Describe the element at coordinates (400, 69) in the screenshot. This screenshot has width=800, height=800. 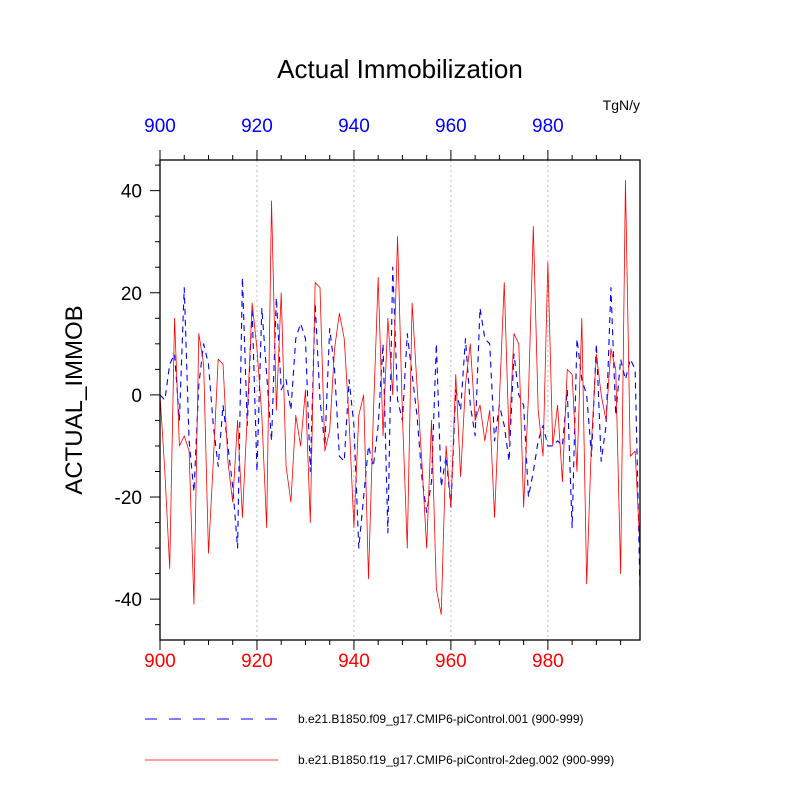
I see `chart-title: Actual Immobilization` at that location.